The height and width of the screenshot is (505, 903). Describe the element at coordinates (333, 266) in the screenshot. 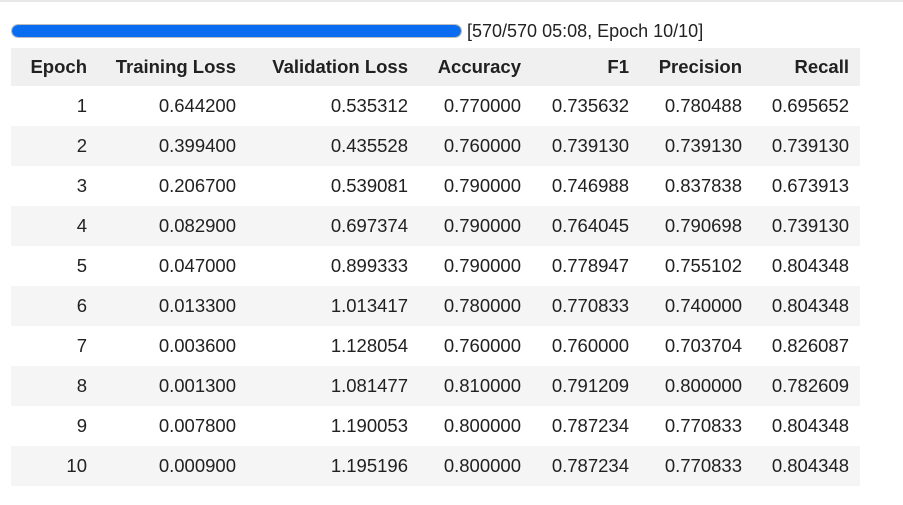

I see `cell-validation-loss: 0.899333` at that location.